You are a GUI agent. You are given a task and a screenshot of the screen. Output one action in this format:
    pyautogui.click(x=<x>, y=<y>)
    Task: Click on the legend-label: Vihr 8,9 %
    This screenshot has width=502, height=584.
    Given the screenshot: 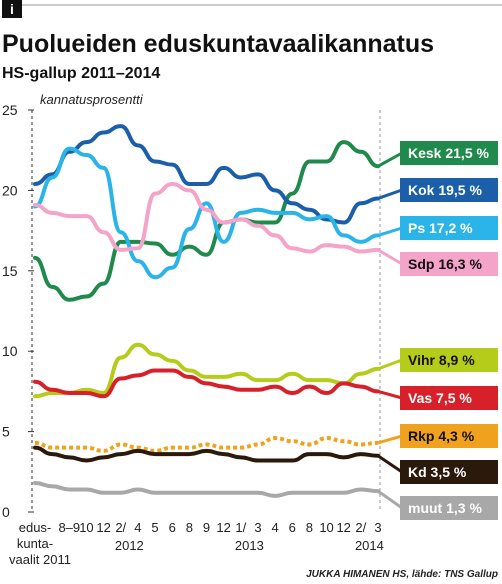 What is the action you would take?
    pyautogui.click(x=441, y=360)
    